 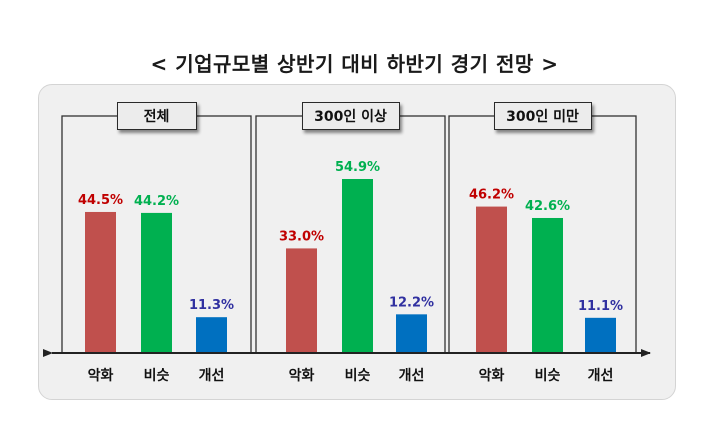 I want to click on group-tab-1: 전체, so click(x=156, y=116).